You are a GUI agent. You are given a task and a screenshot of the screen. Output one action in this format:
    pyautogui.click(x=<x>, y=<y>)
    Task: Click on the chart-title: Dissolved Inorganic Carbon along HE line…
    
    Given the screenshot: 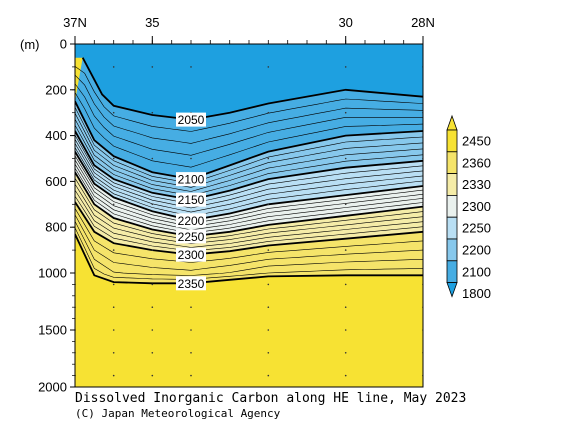 What is the action you would take?
    pyautogui.click(x=270, y=398)
    